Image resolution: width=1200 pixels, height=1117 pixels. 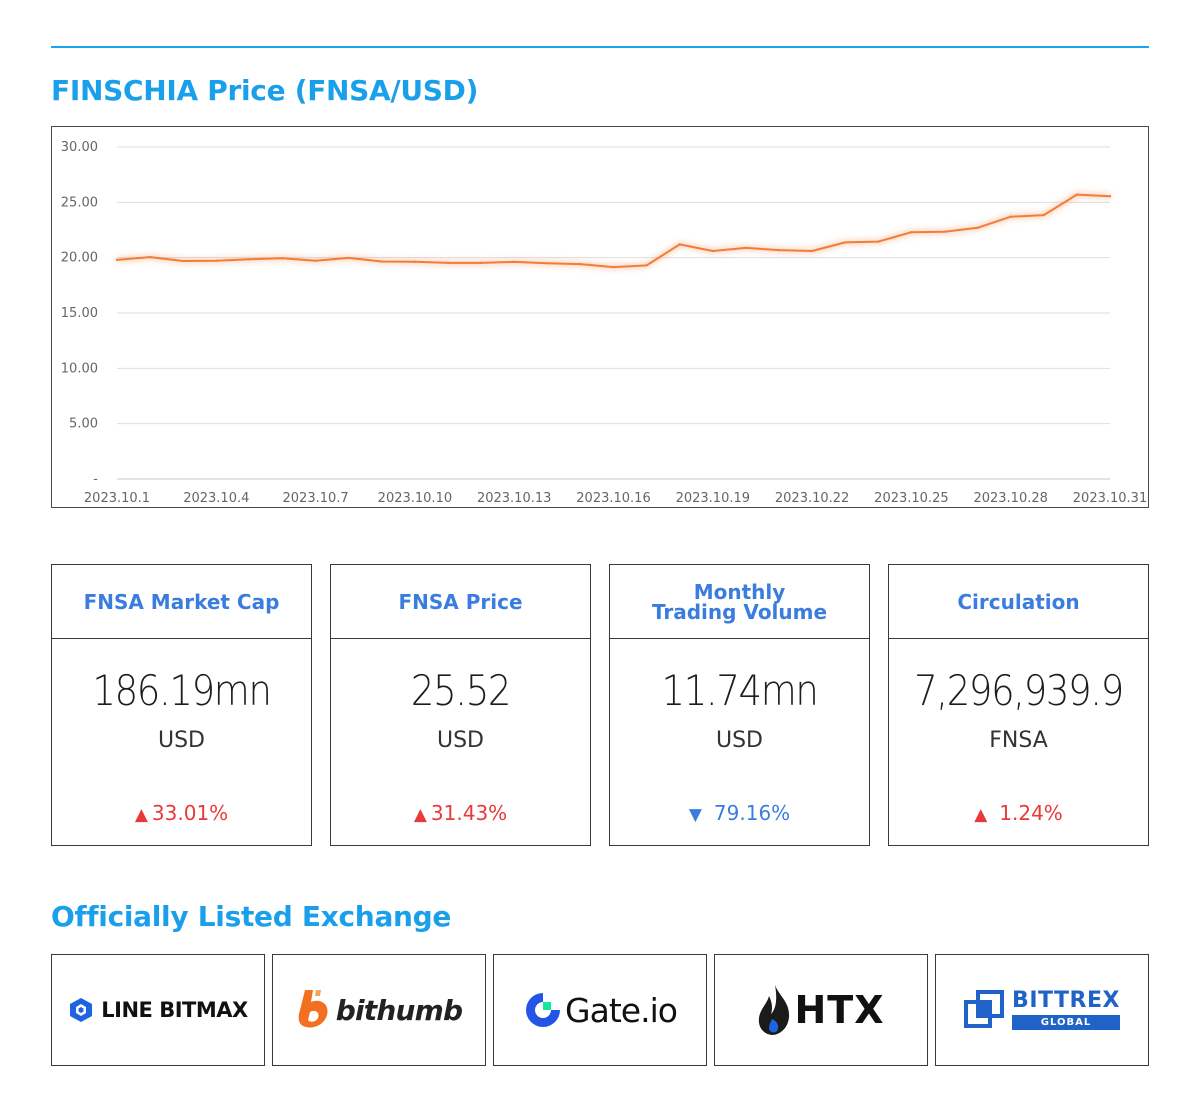 What do you see at coordinates (1010, 498) in the screenshot?
I see `x-tick-label: 2023.10.28` at bounding box center [1010, 498].